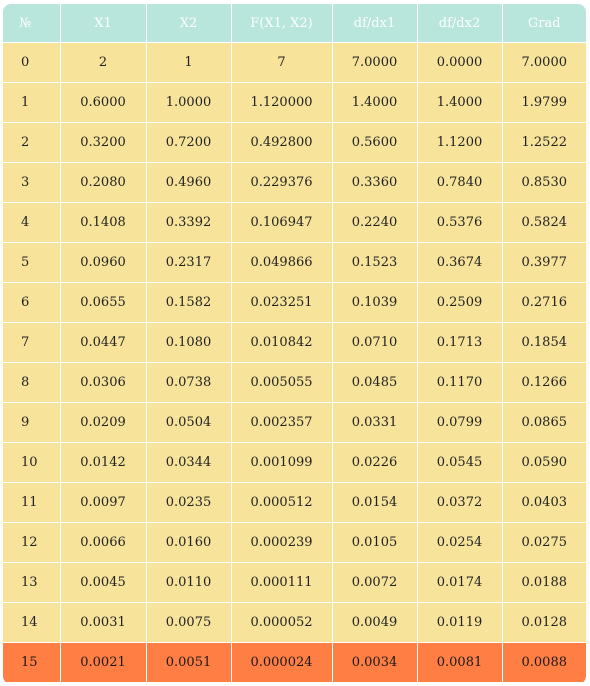  What do you see at coordinates (189, 102) in the screenshot?
I see `cell-x2: 1.0000` at bounding box center [189, 102].